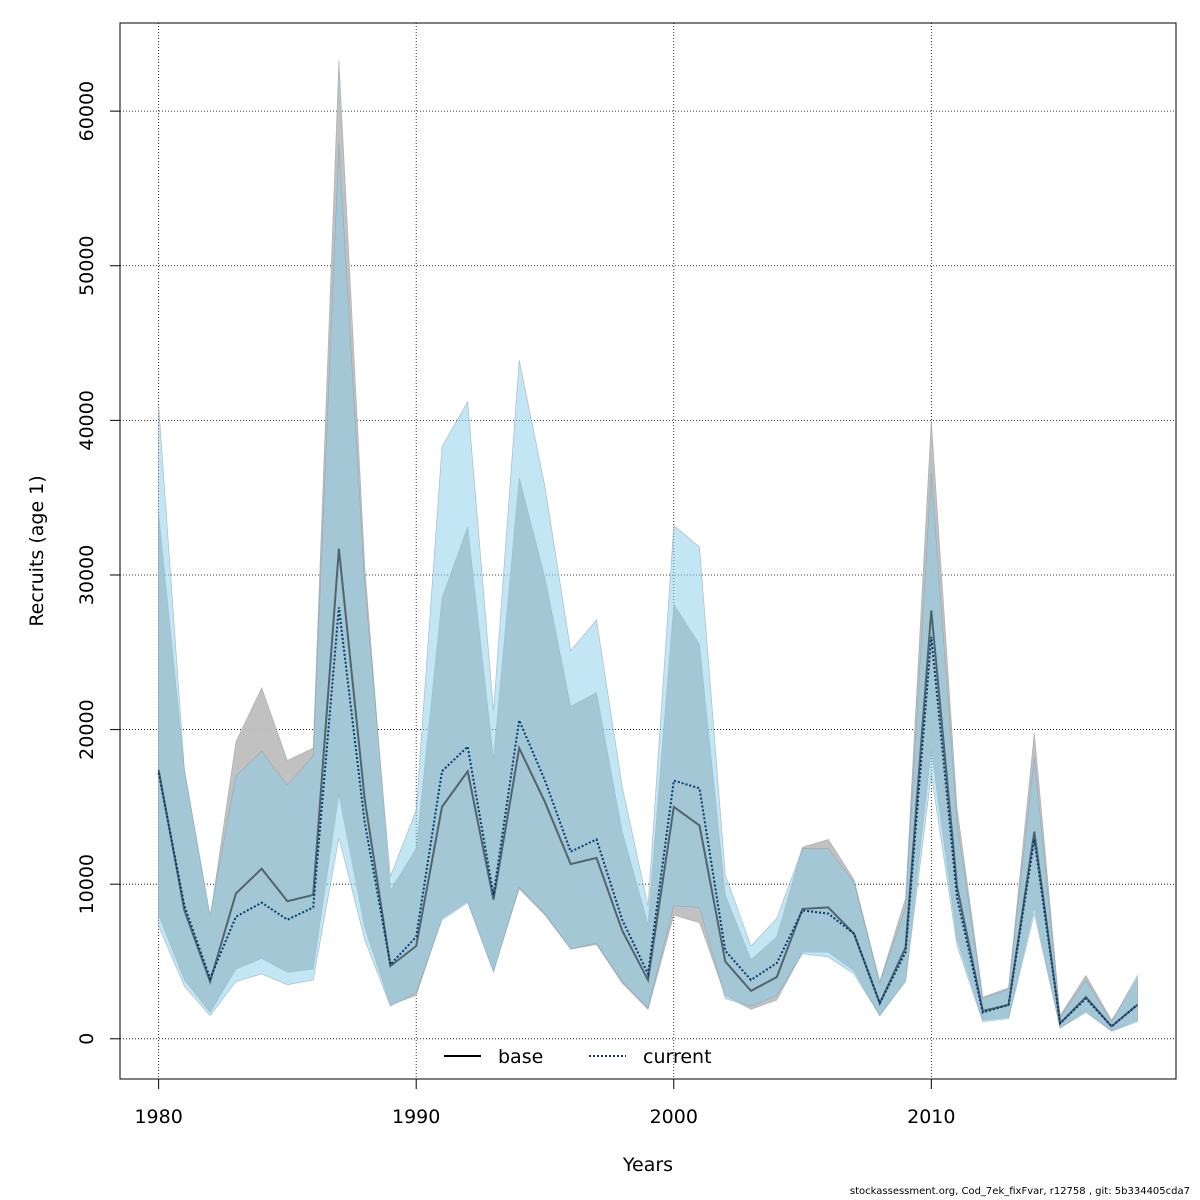 The image size is (1200, 1200). What do you see at coordinates (87, 1039) in the screenshot?
I see `y-tick-label: 0` at bounding box center [87, 1039].